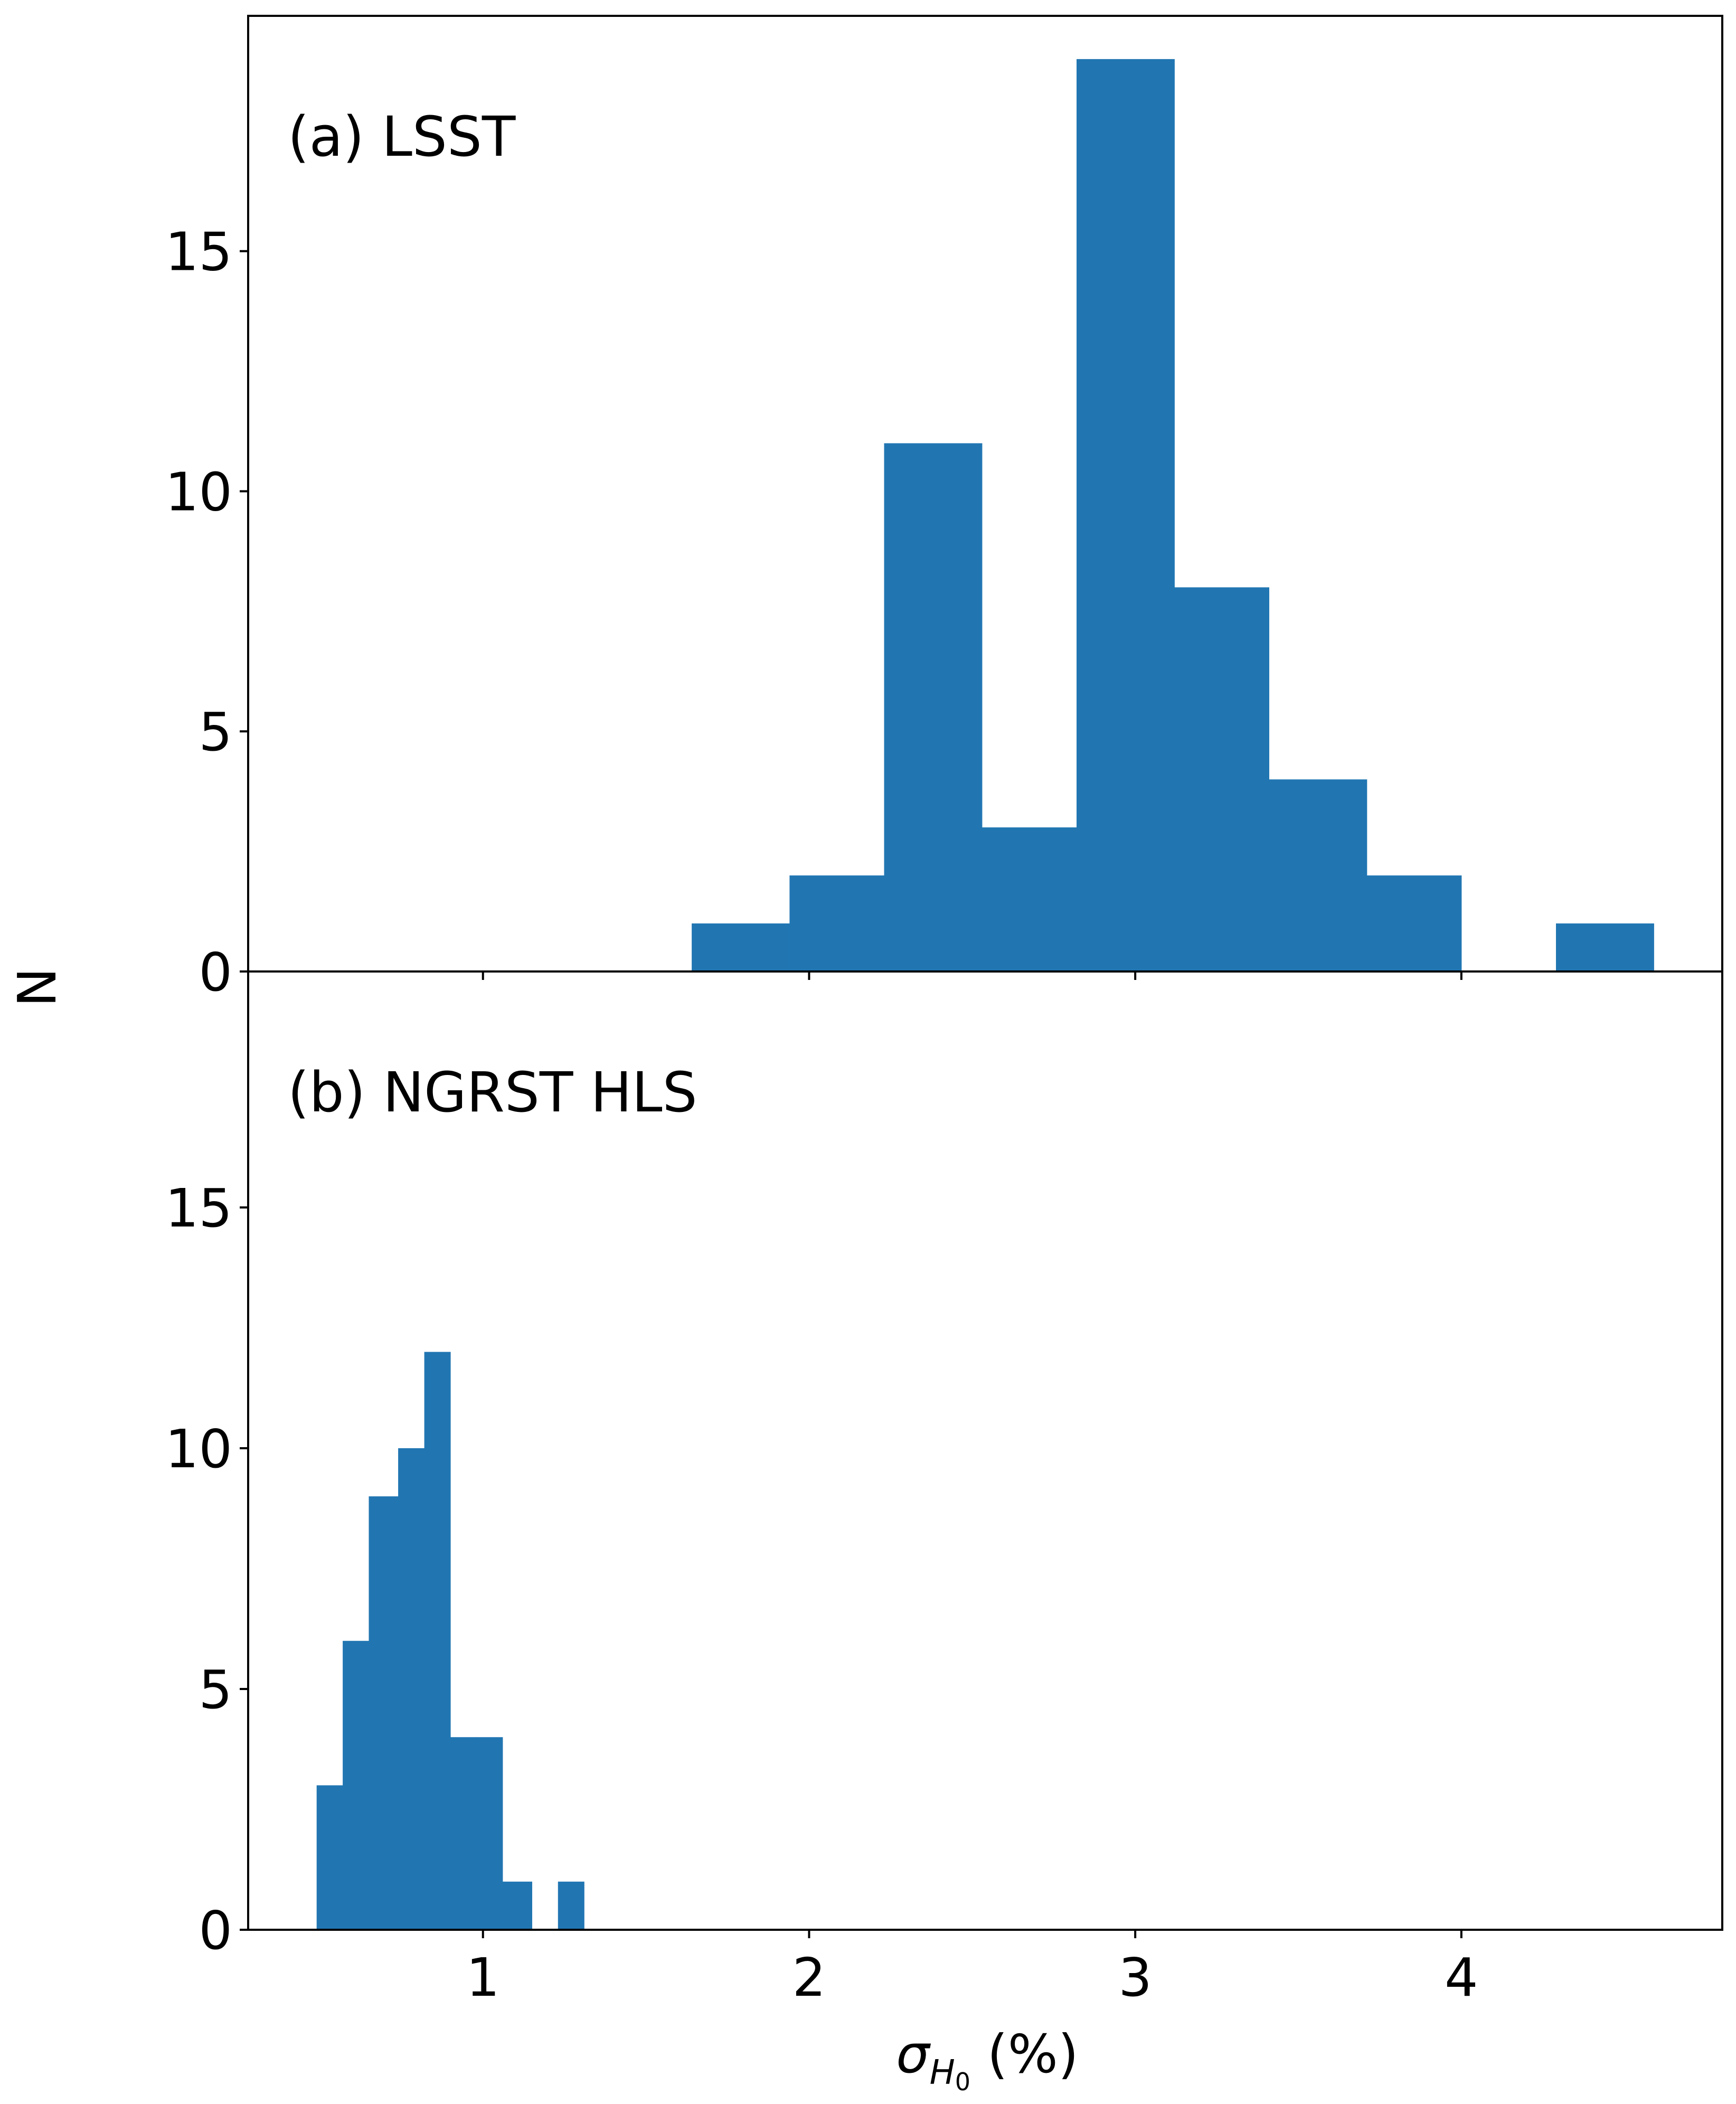 This screenshot has width=1736, height=2104. What do you see at coordinates (942, 2072) in the screenshot?
I see `x-axis-label-subscript: H` at bounding box center [942, 2072].